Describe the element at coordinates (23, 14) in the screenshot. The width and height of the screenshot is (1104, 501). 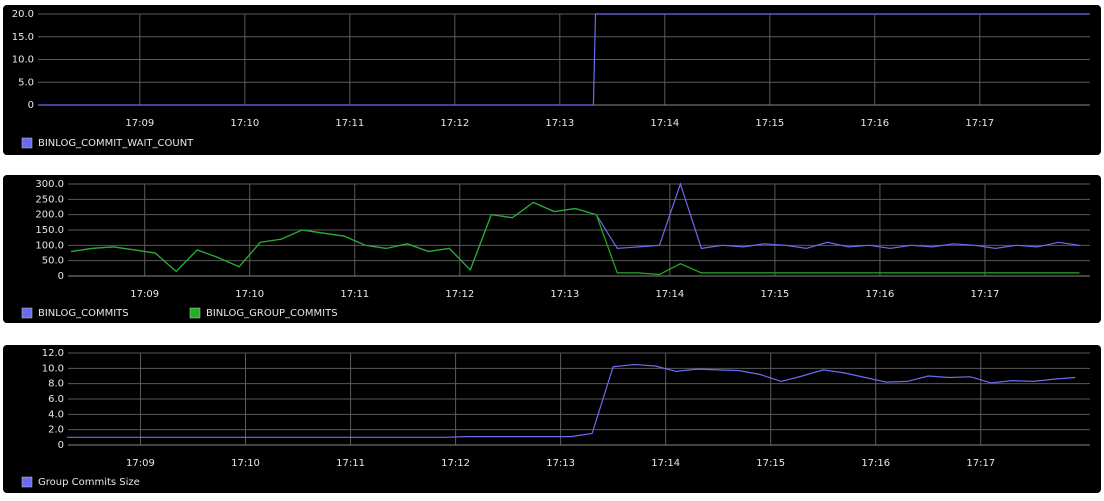
I see `y-tick-label: 20.0` at that location.